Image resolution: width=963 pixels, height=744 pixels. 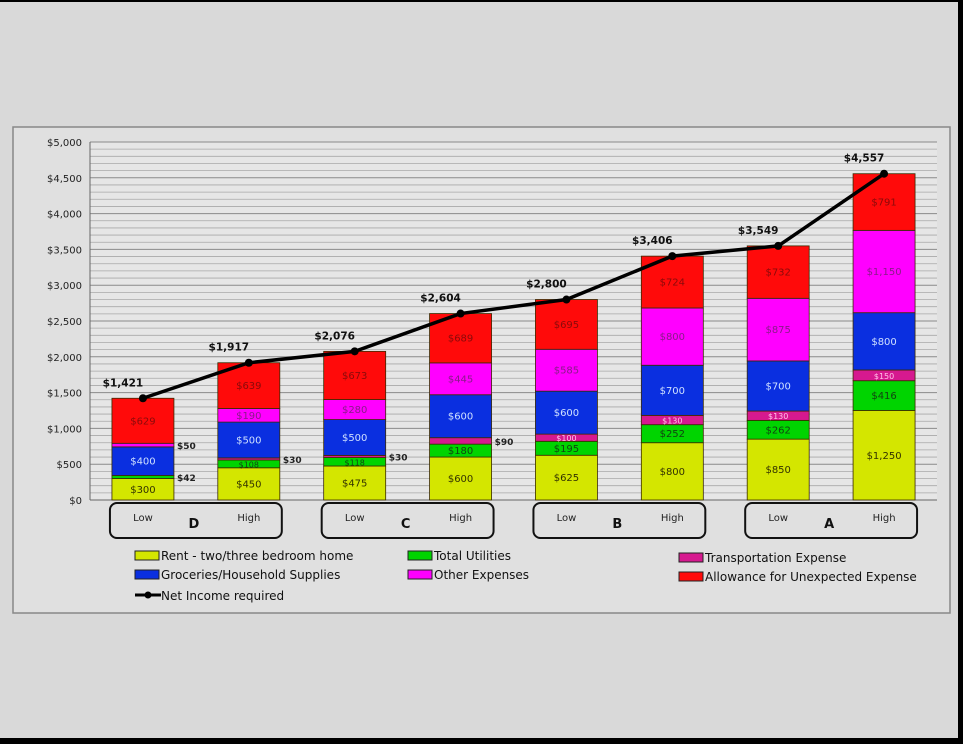 What do you see at coordinates (884, 376) in the screenshot?
I see `data-label: $150` at bounding box center [884, 376].